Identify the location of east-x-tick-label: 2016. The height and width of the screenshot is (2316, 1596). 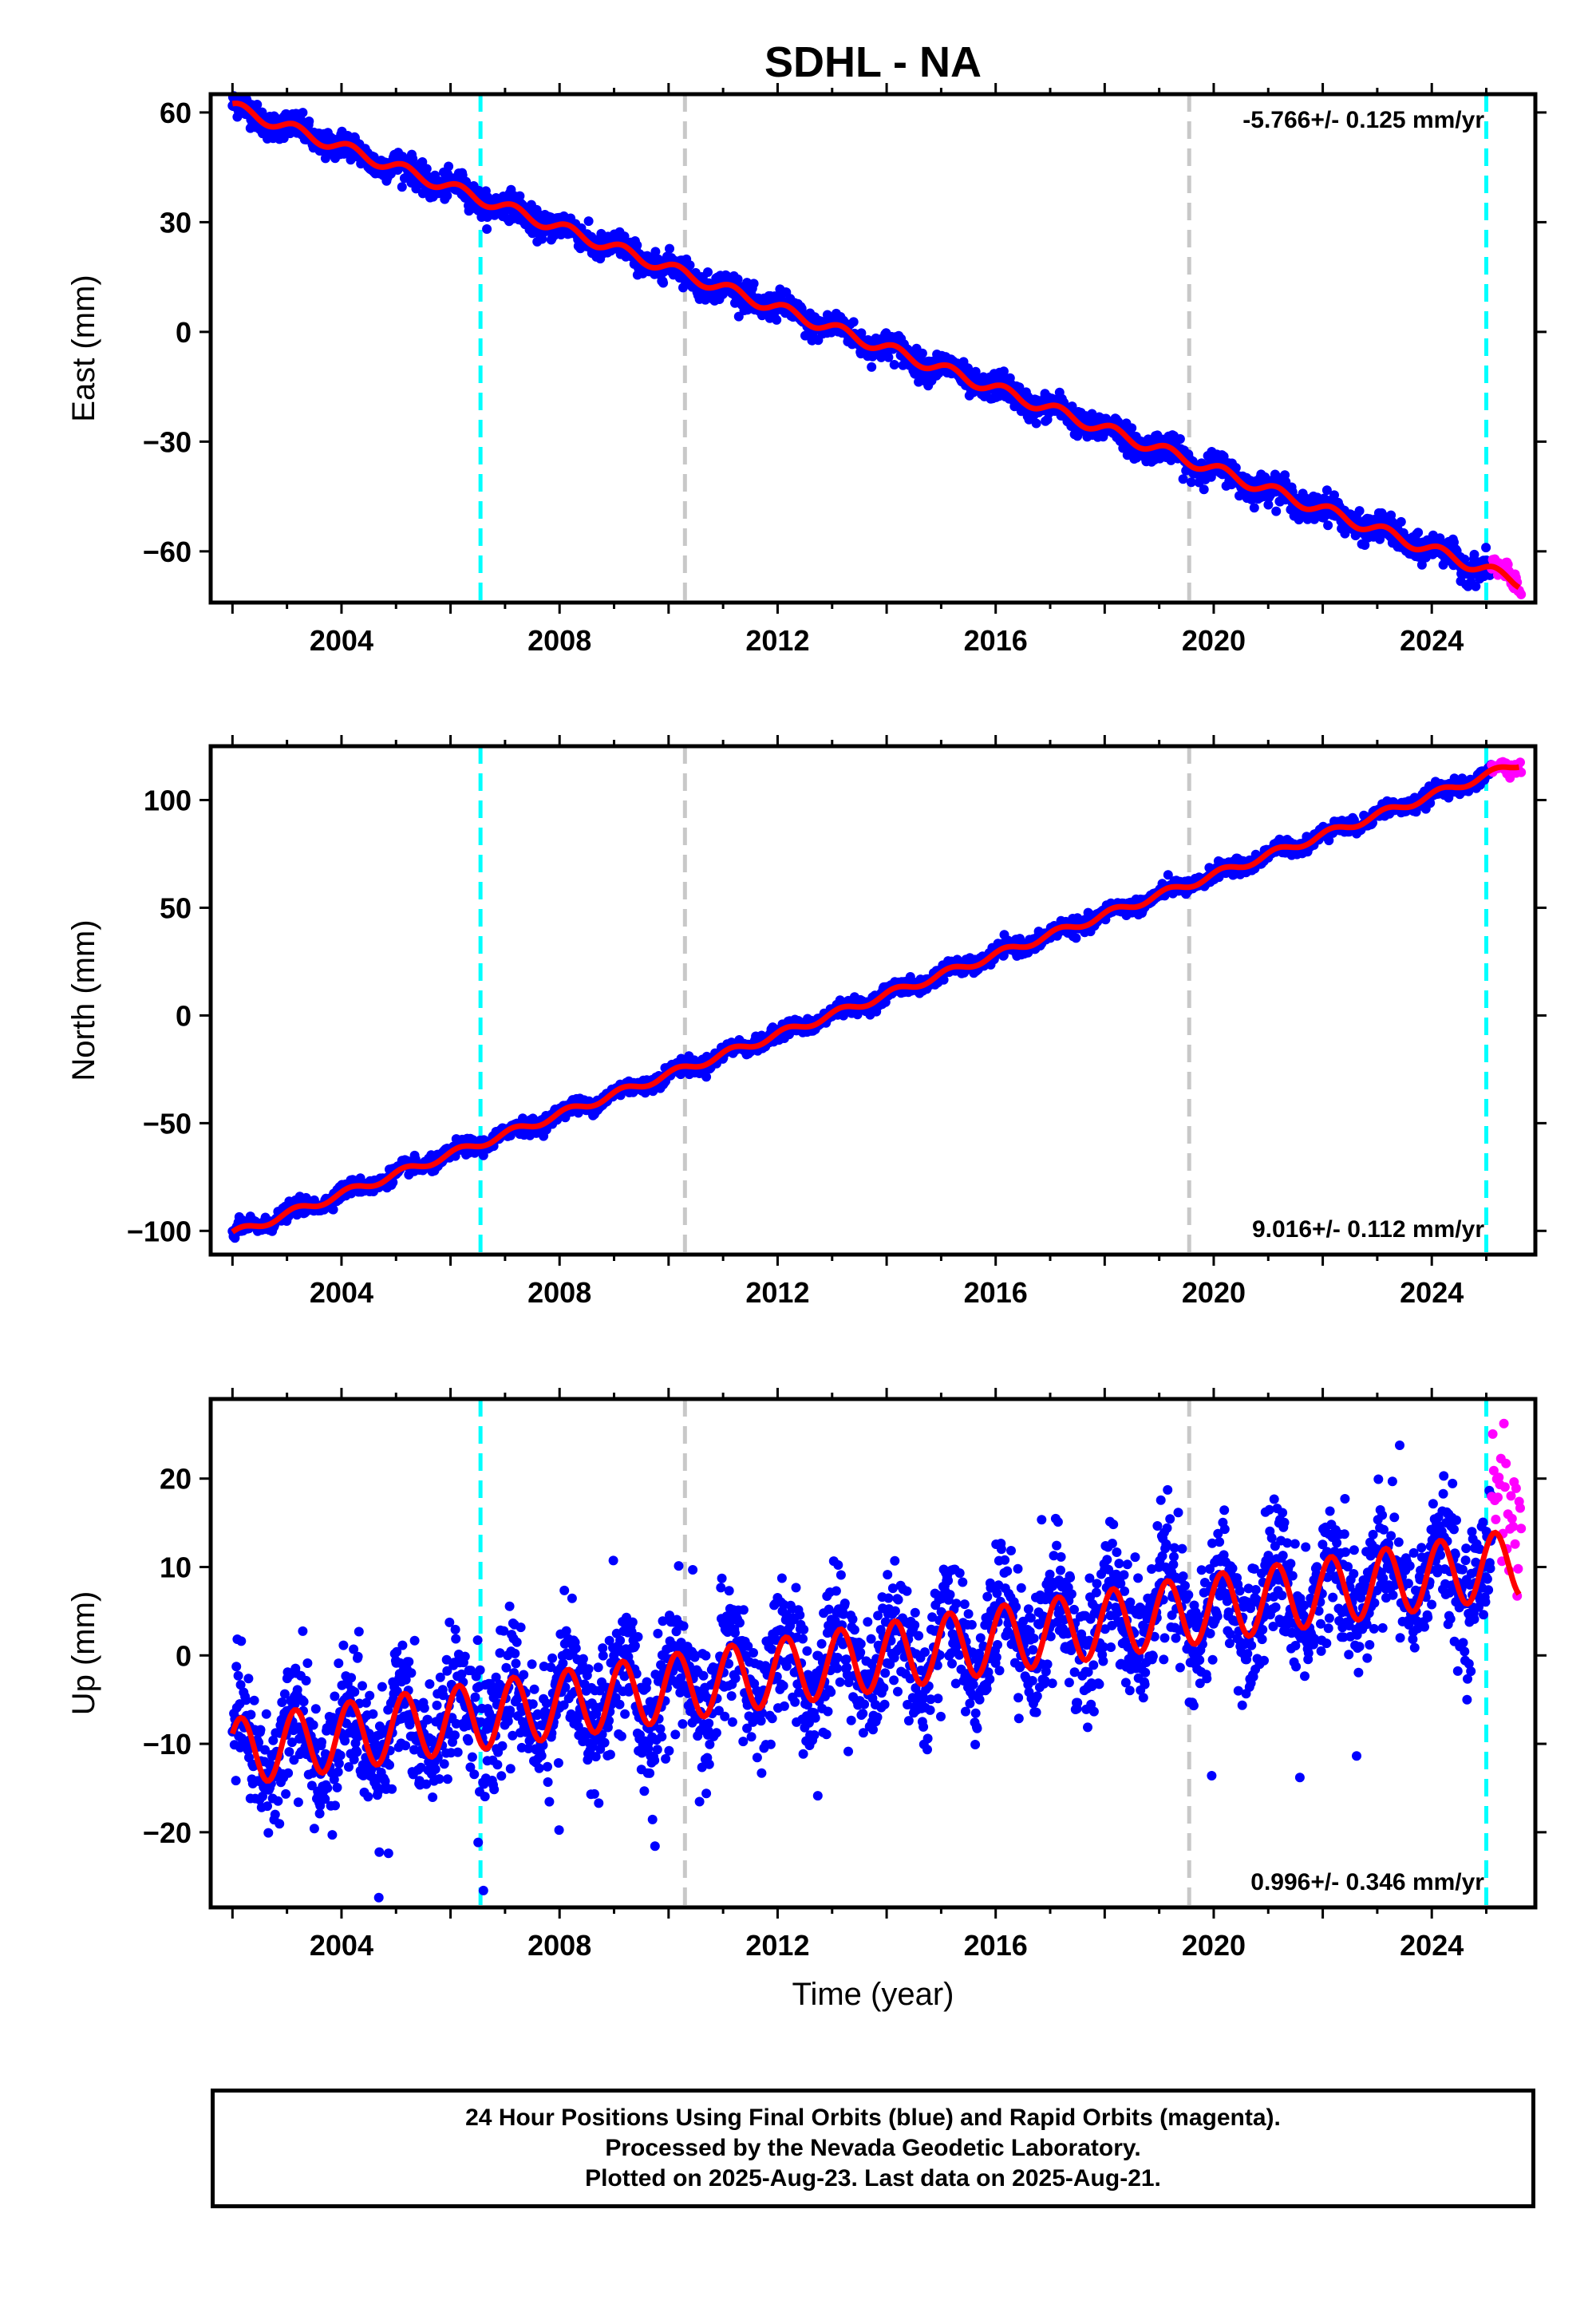
(996, 640).